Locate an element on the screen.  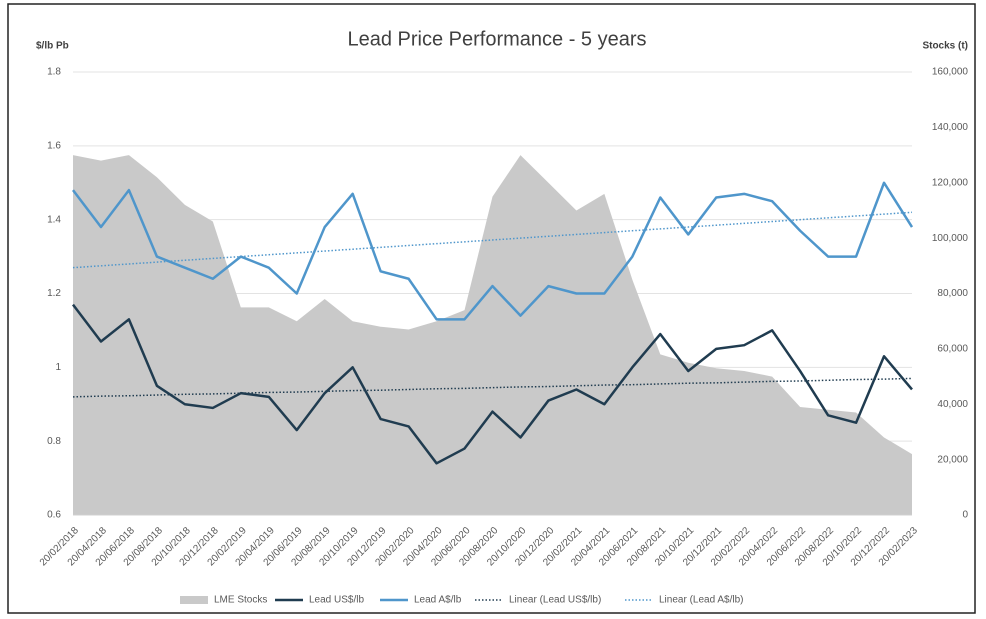
y2-tick-label: 20,000 is located at coordinates (952, 459).